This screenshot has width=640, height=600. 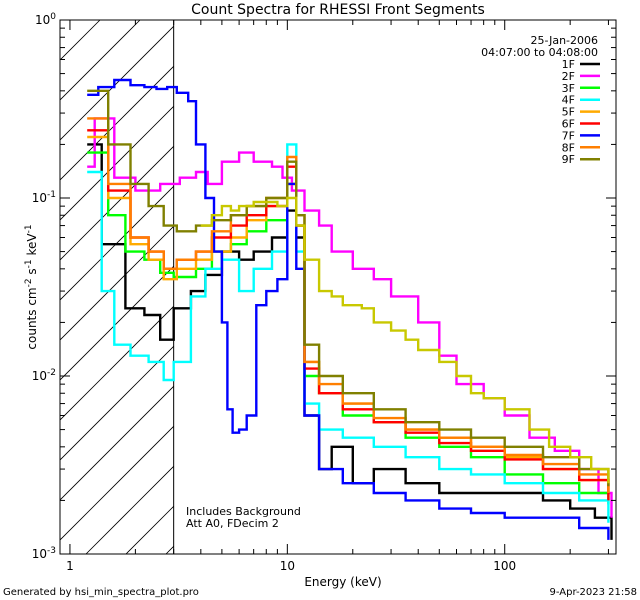 What do you see at coordinates (504, 566) in the screenshot?
I see `x-tick-label: 100` at bounding box center [504, 566].